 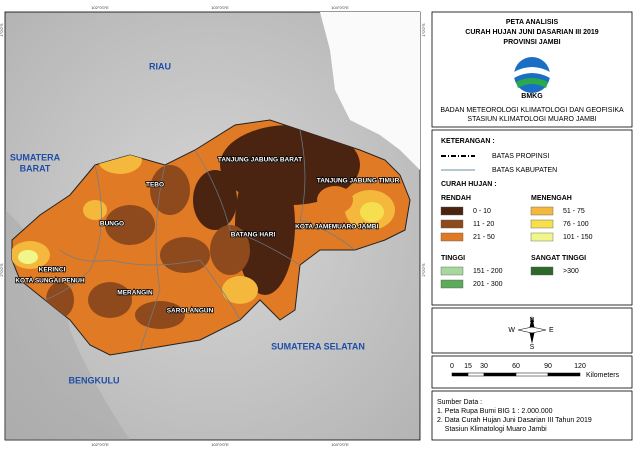 What do you see at coordinates (495, 411) in the screenshot?
I see `source-line: 1. Peta Rupa Bumi BIG 1 : 2.000.000` at bounding box center [495, 411].